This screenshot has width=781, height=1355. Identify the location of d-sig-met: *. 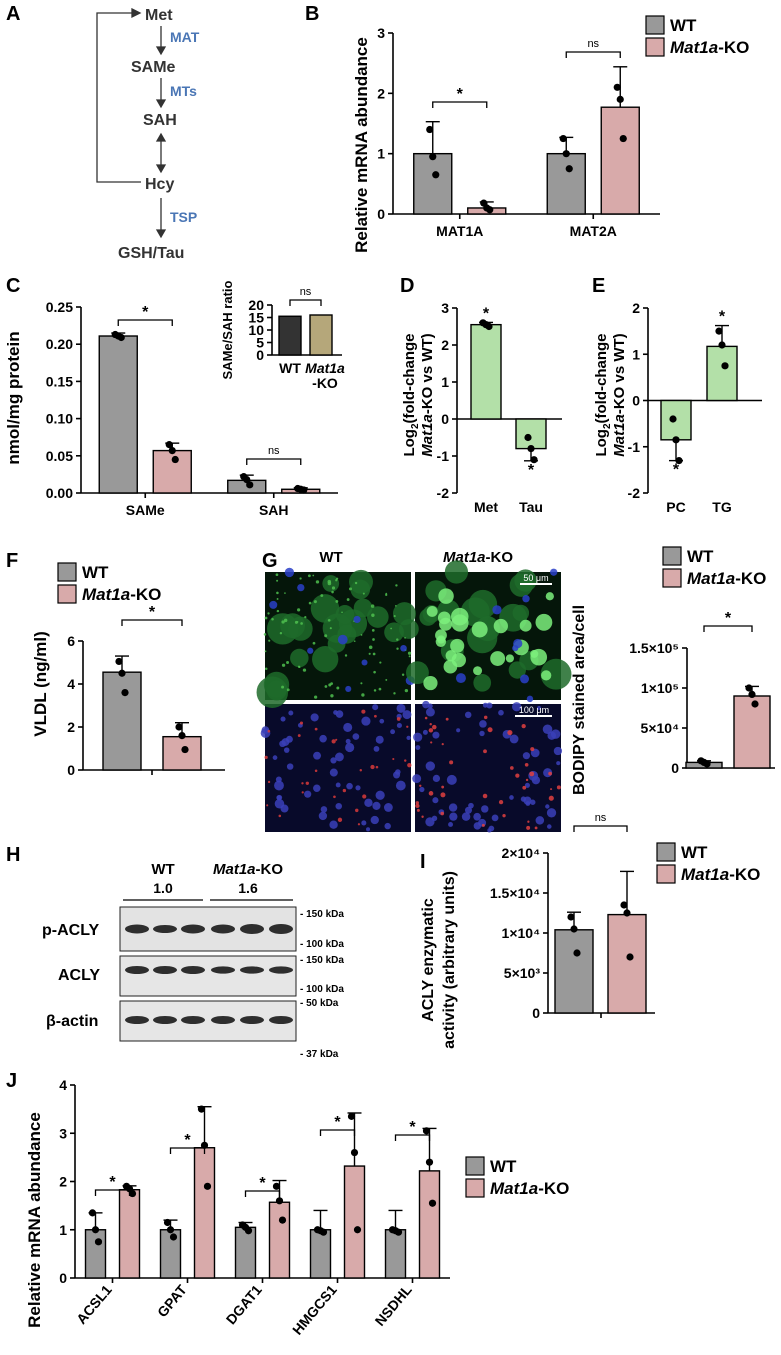
(486, 313).